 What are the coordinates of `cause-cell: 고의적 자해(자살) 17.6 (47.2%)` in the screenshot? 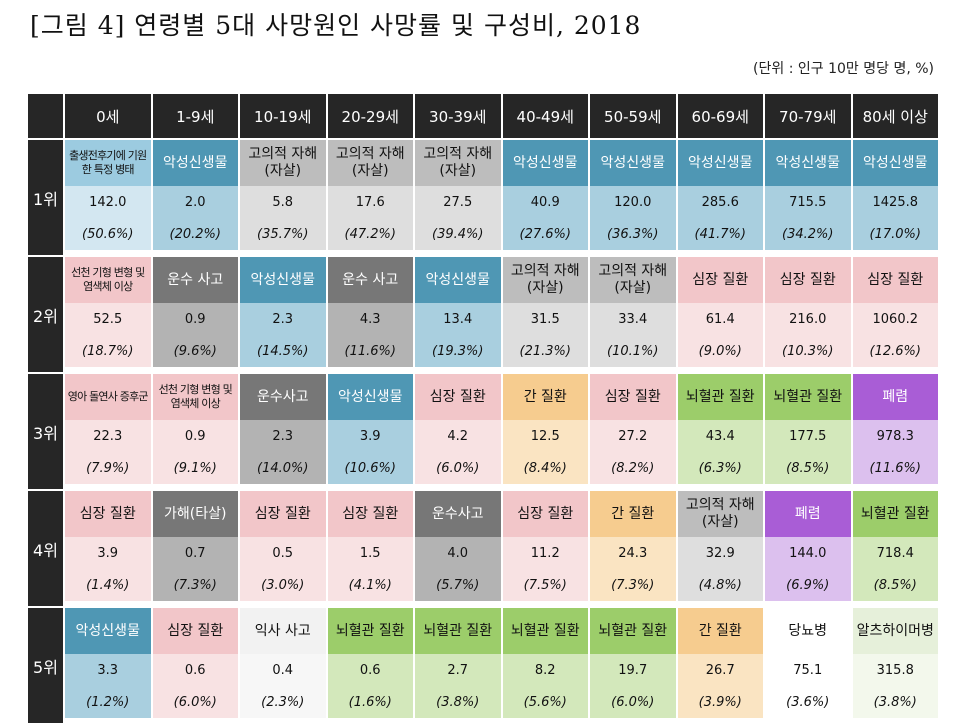 It's located at (370, 197).